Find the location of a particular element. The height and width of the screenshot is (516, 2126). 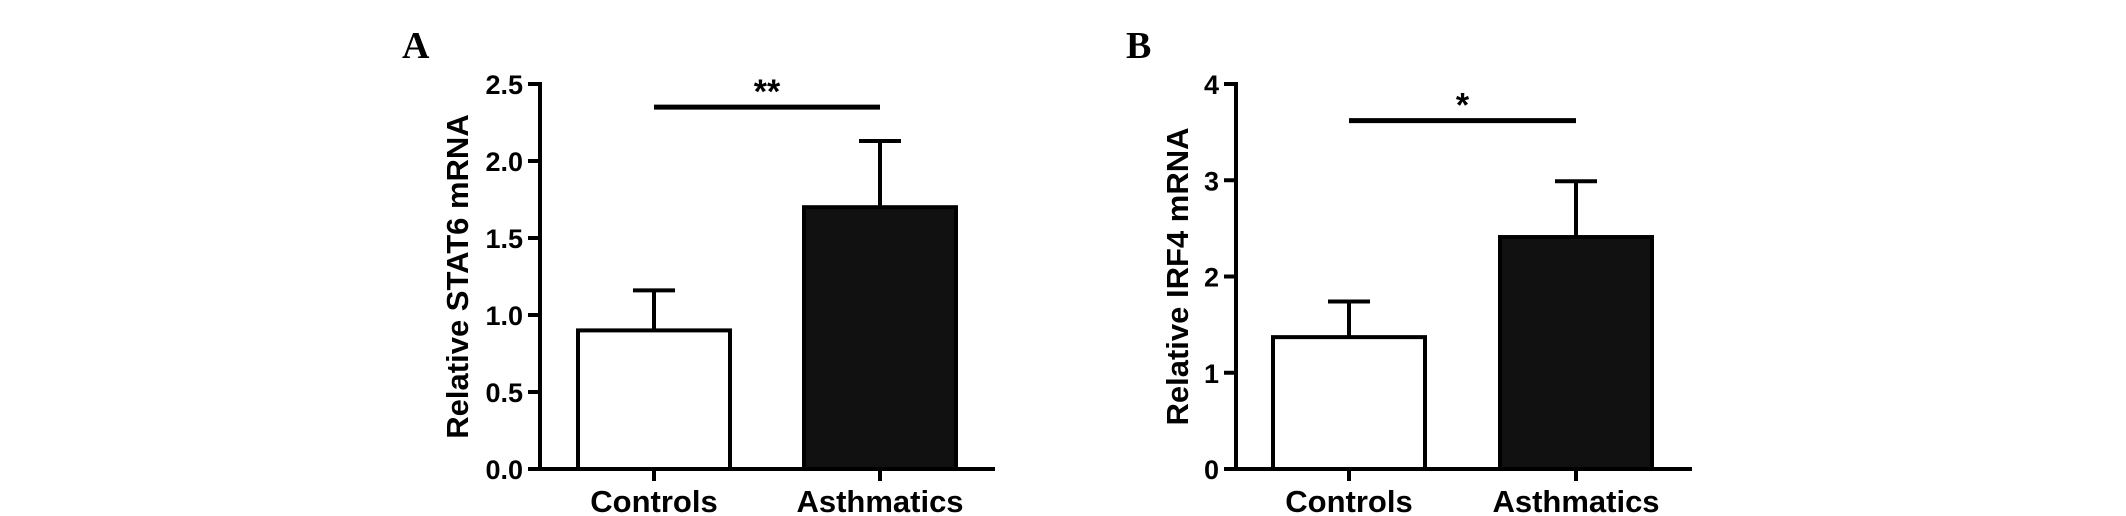

y-tick-label: 2.5 is located at coordinates (504, 85).